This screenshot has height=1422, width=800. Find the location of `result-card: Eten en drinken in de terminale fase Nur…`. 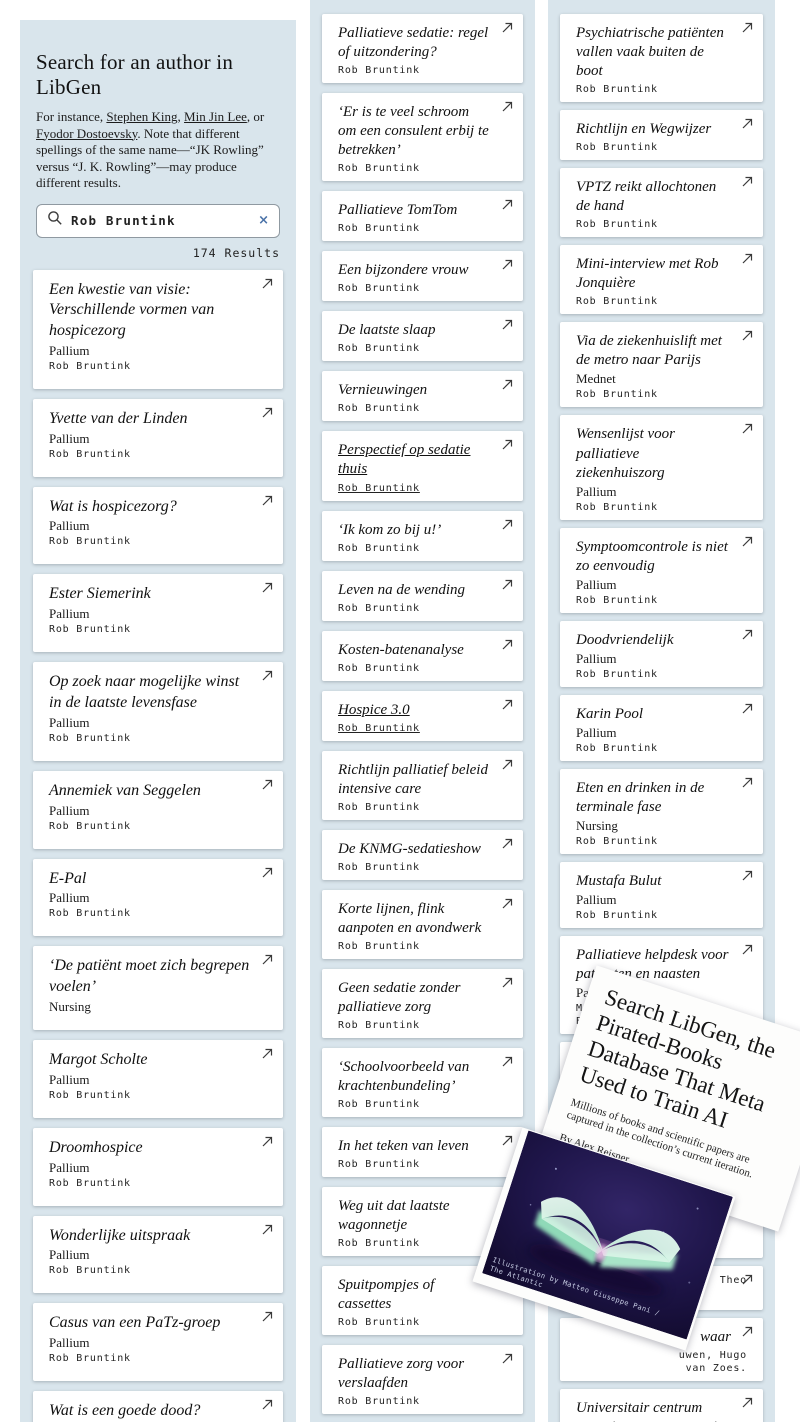

result-card: Eten en drinken in de terminale fase Nur… is located at coordinates (661, 811).